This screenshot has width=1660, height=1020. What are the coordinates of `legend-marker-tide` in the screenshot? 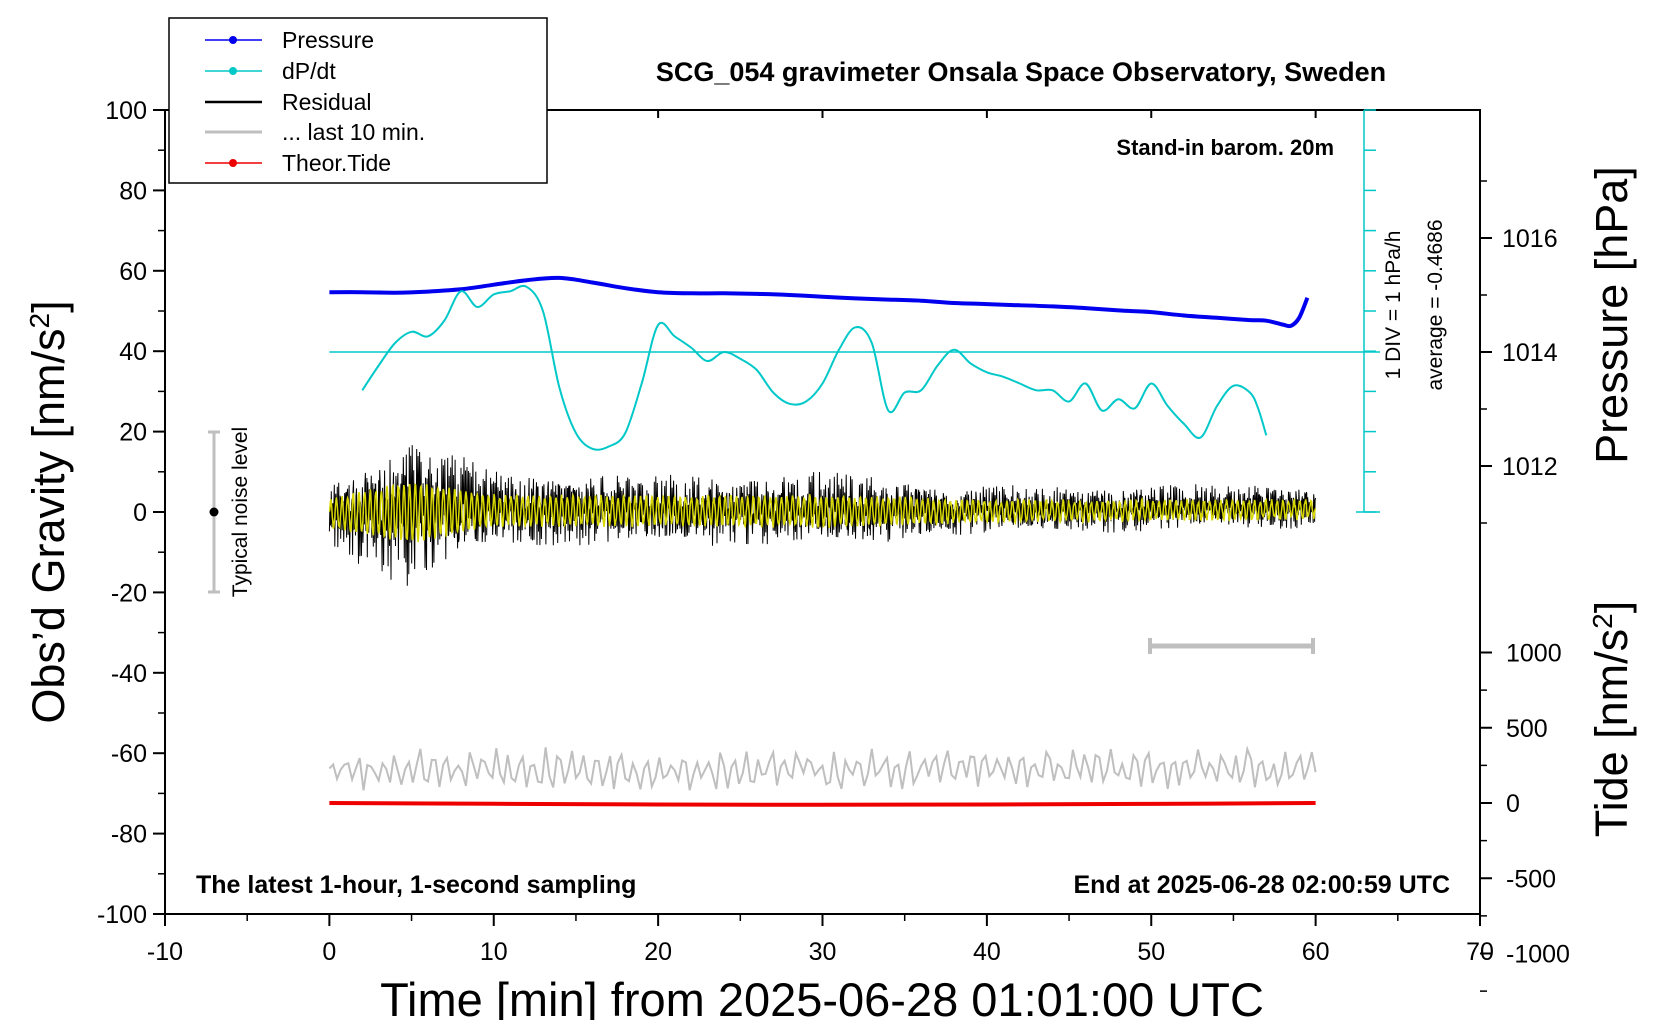 It's located at (233, 163).